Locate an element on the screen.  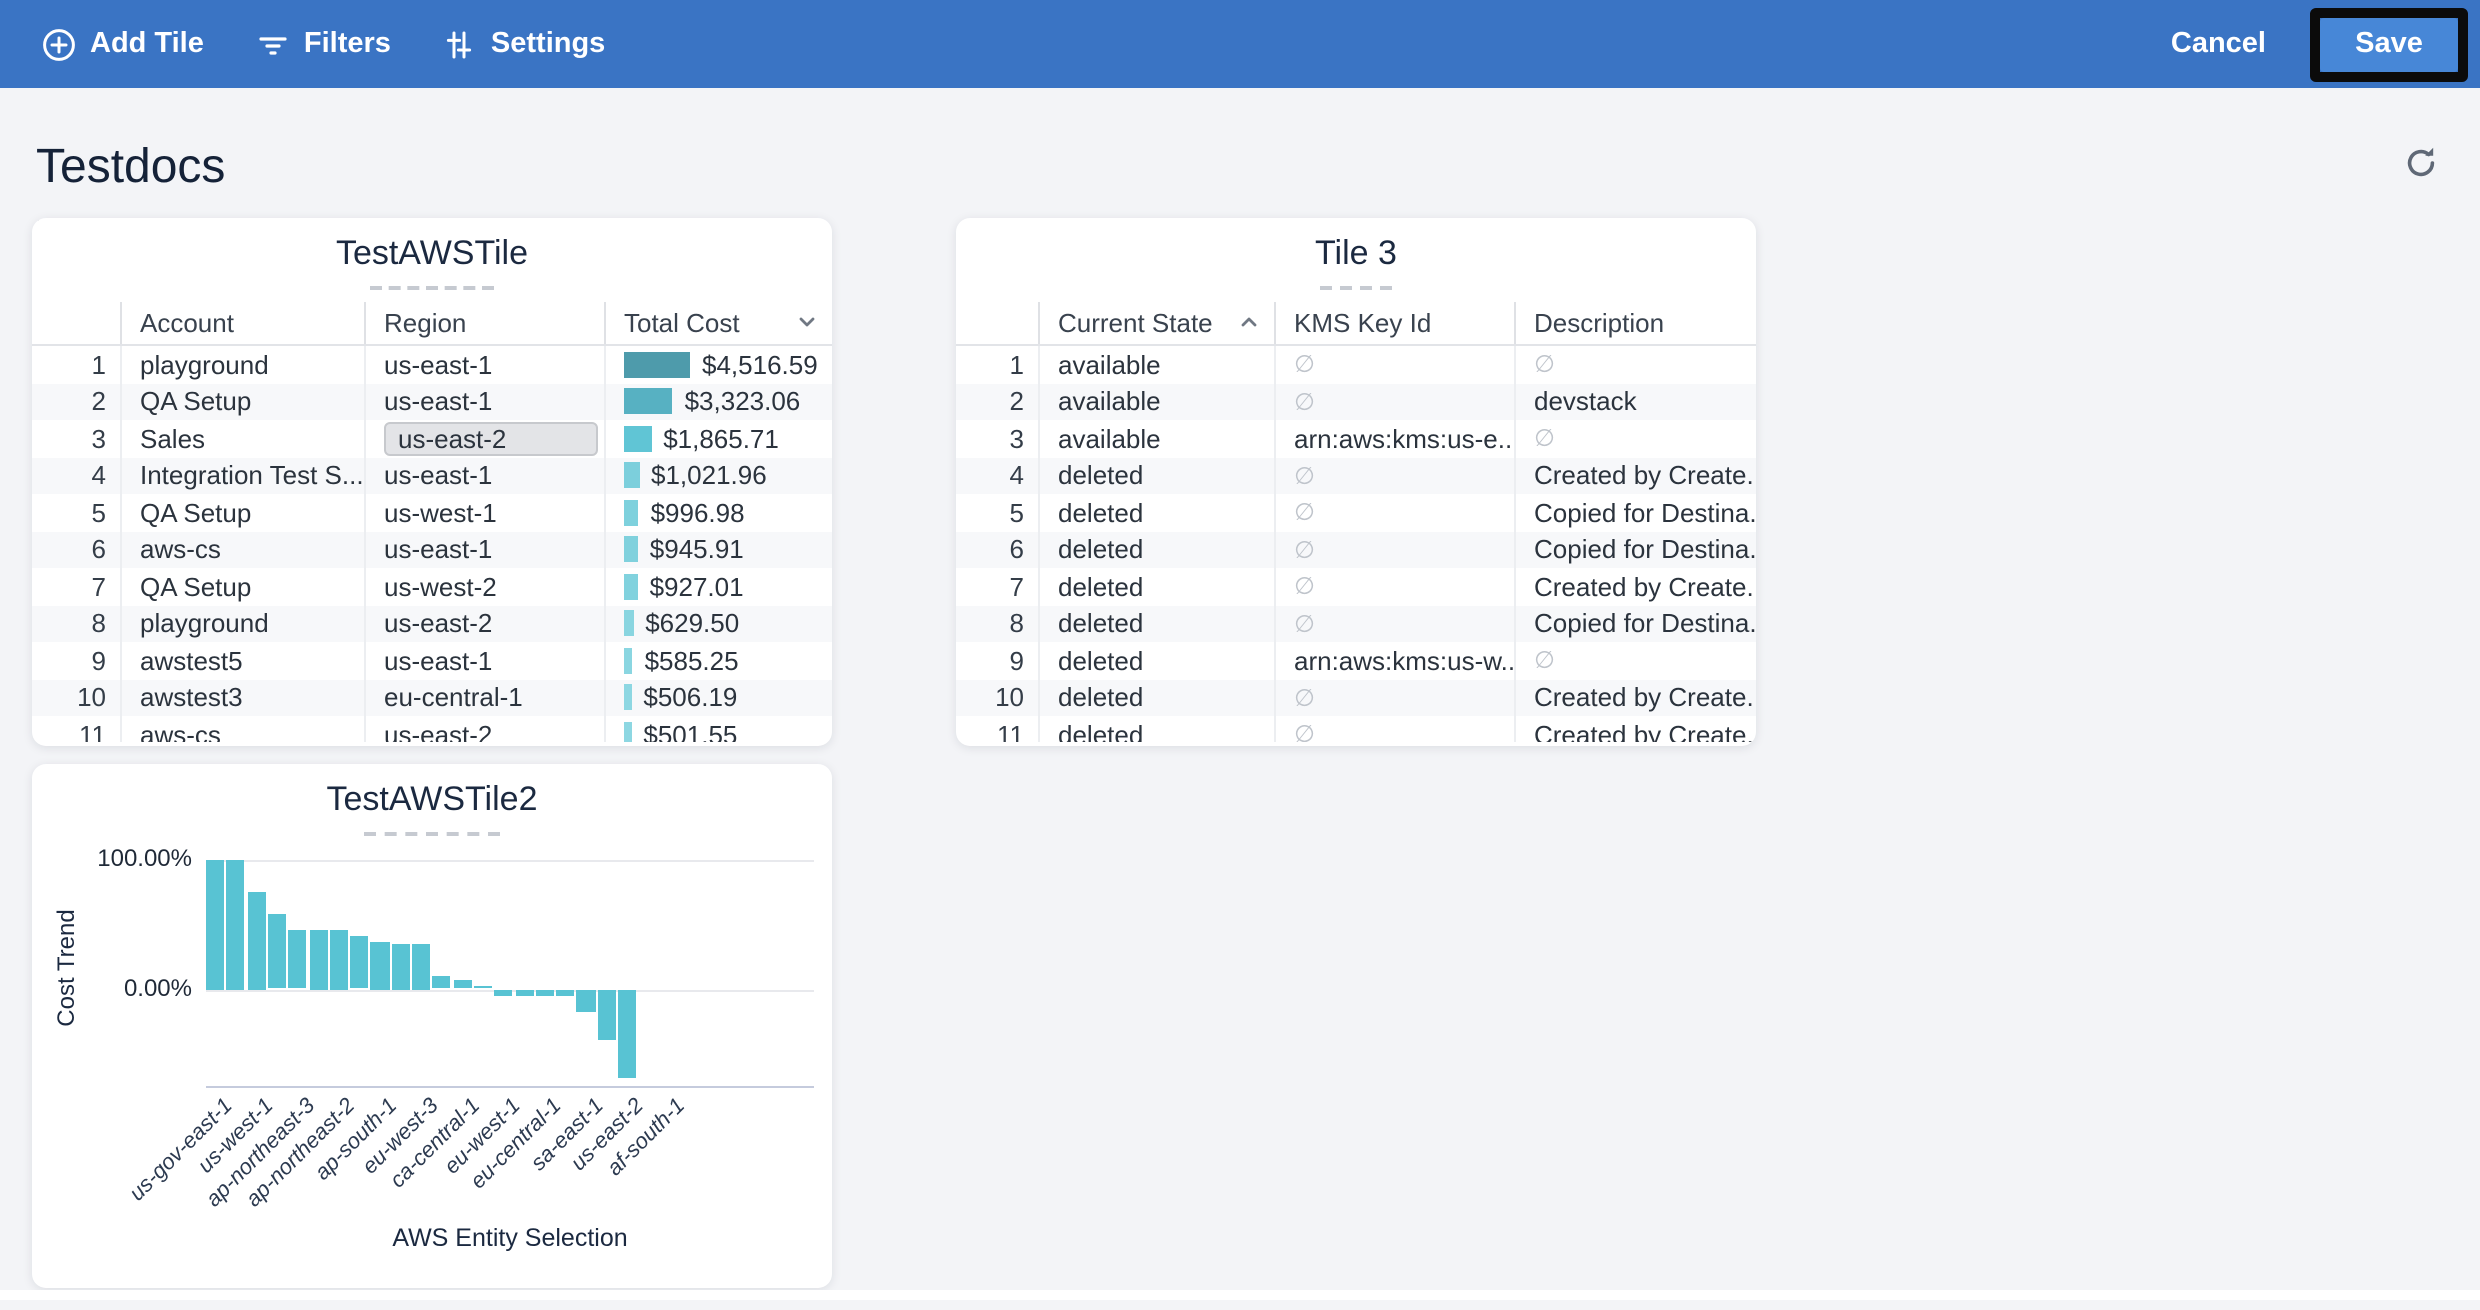
tile3-currentstate-header: Current State is located at coordinates (1156, 323).